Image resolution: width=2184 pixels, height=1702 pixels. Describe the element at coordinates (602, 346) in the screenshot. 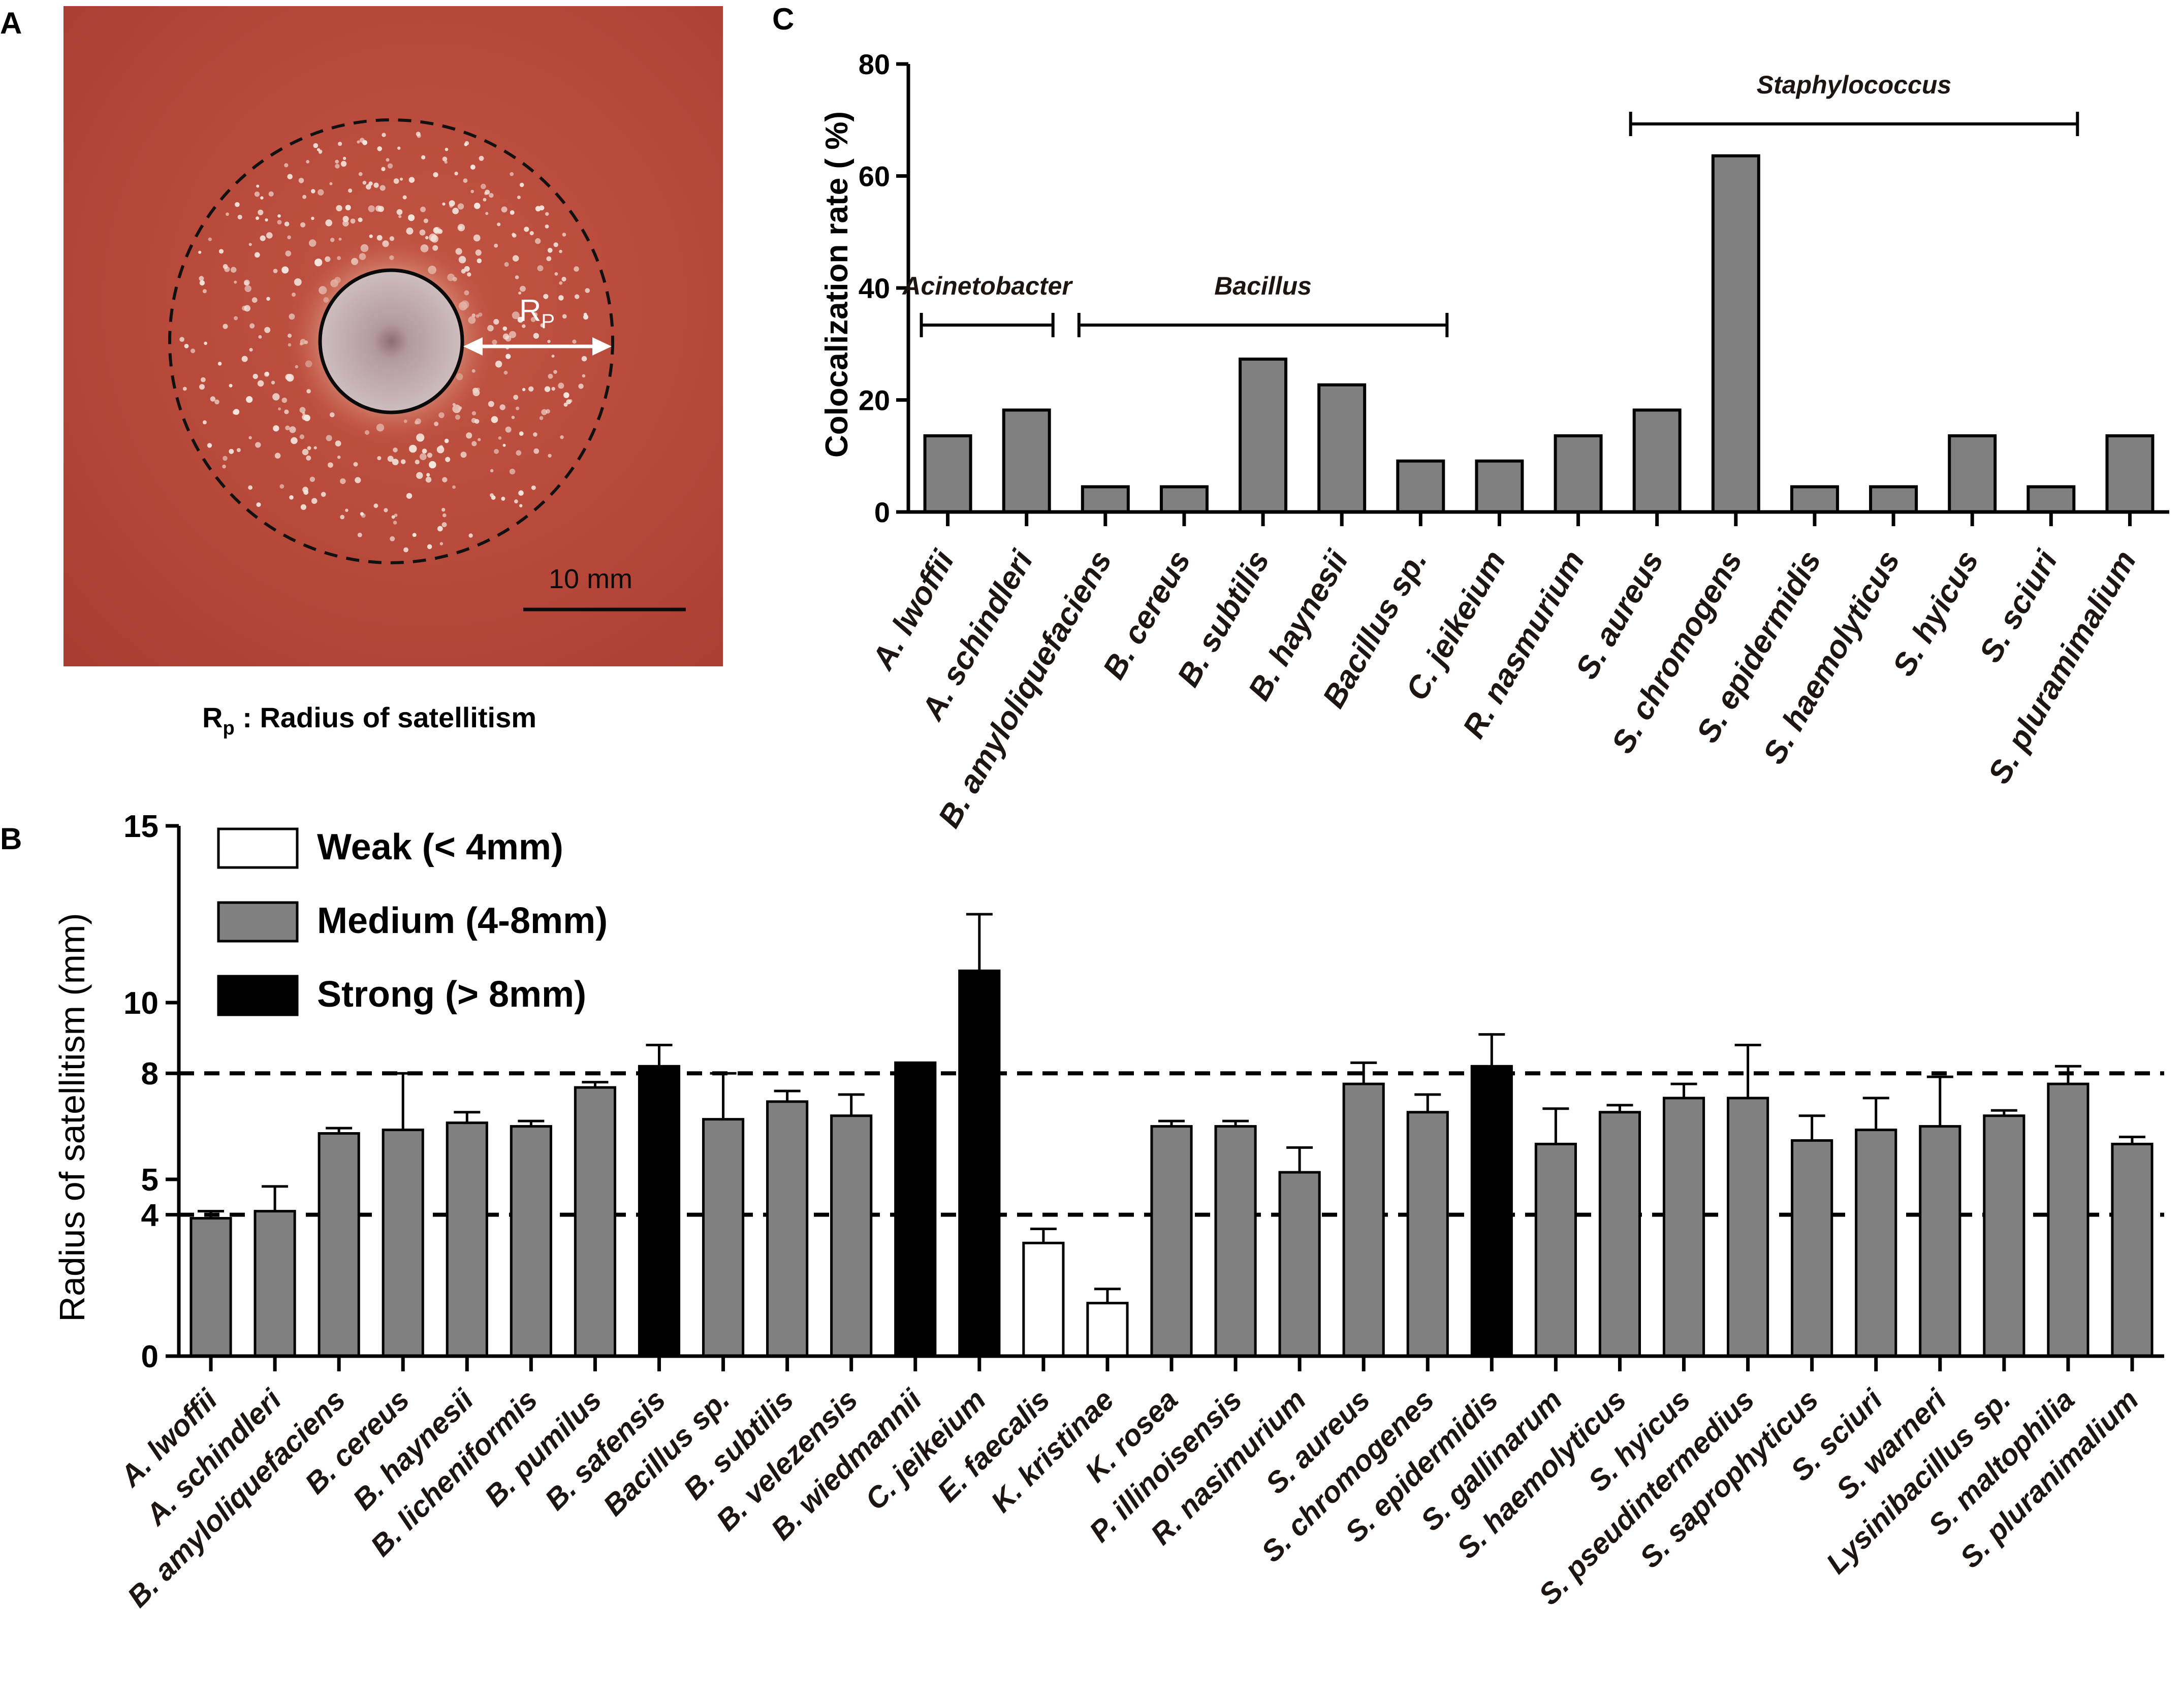

I see `rp-arrow-head-right` at that location.